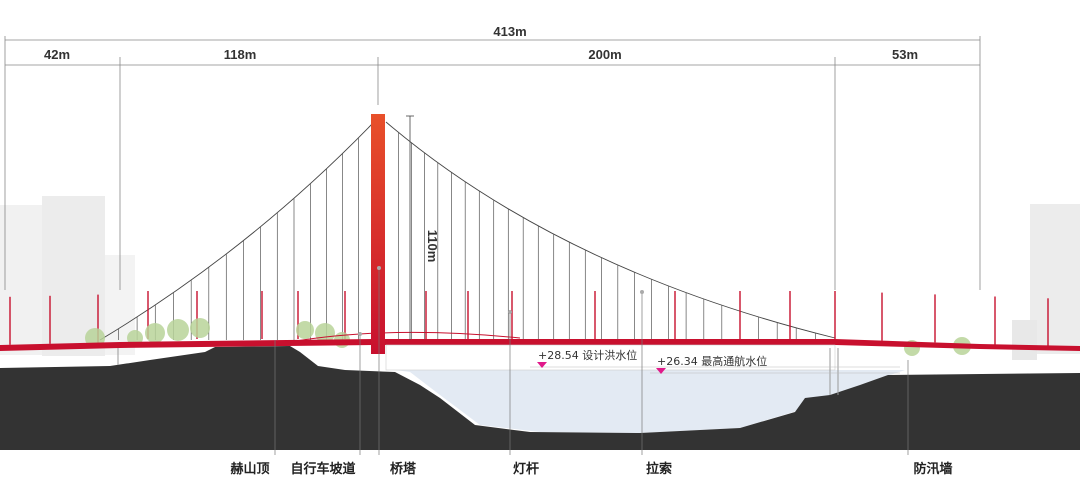 The image size is (1080, 484). Describe the element at coordinates (403, 469) in the screenshot. I see `callout-bridge-tower: 桥塔` at that location.